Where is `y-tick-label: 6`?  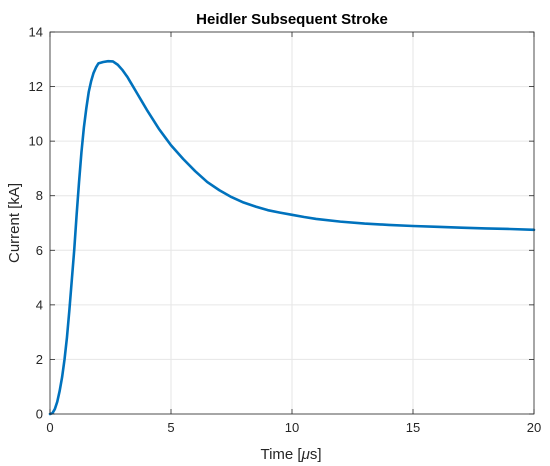 y-tick-label: 6 is located at coordinates (39, 250).